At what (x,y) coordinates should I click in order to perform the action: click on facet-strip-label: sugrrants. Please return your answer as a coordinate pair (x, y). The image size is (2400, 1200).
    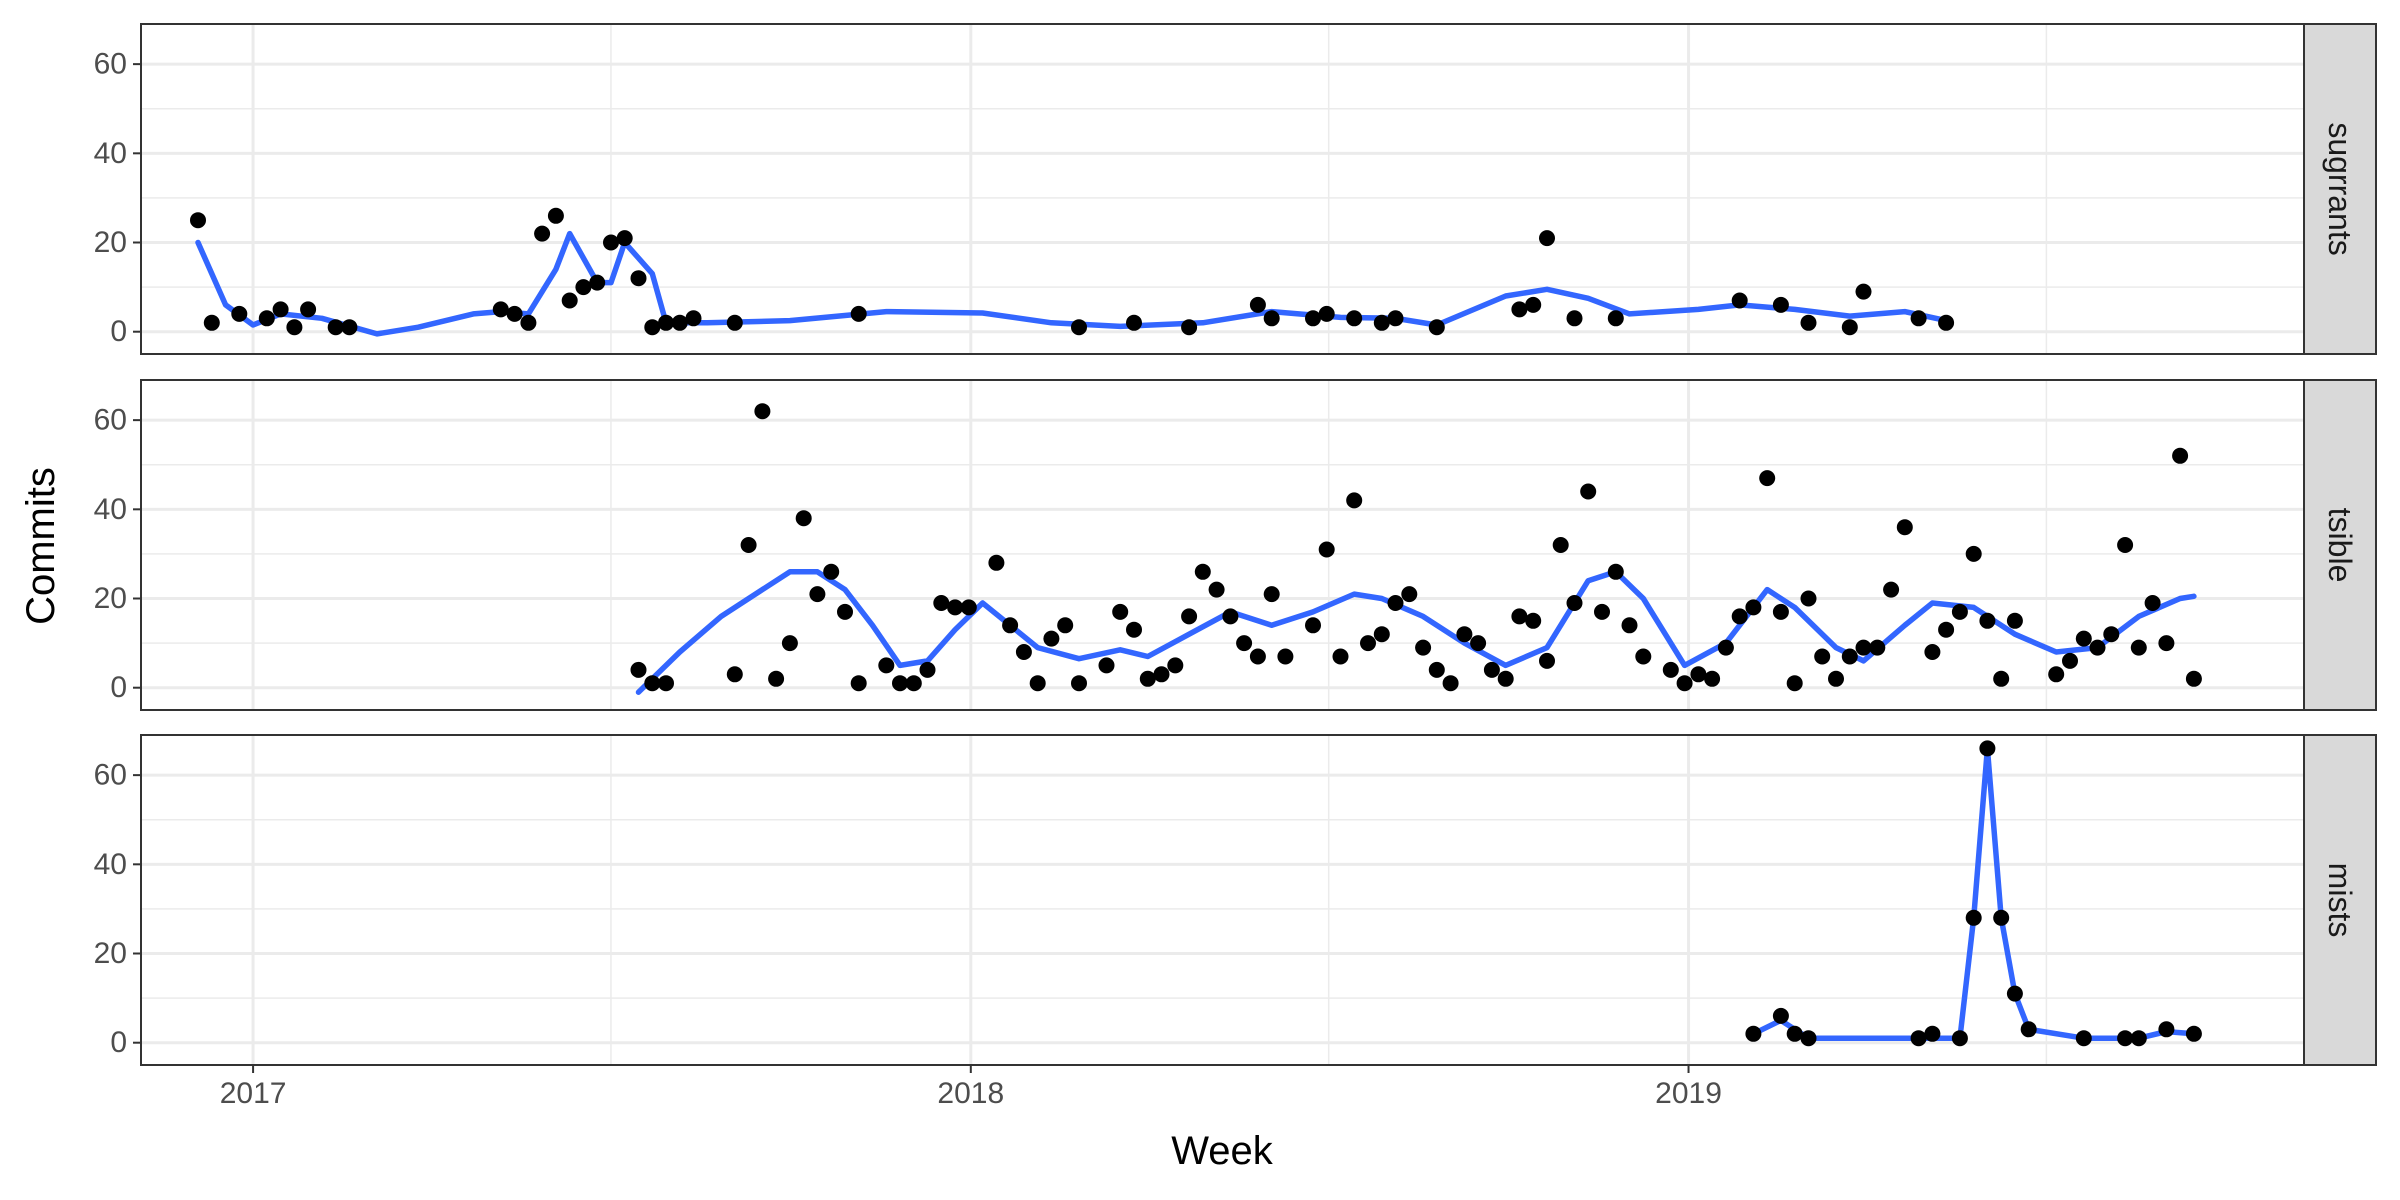
    Looking at the image, I should click on (2340, 188).